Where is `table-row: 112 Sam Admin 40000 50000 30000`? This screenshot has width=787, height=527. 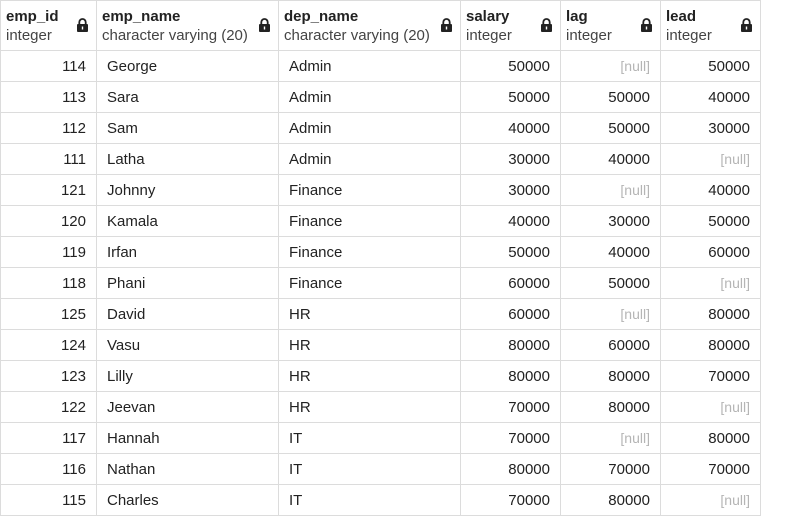 table-row: 112 Sam Admin 40000 50000 30000 is located at coordinates (380, 128).